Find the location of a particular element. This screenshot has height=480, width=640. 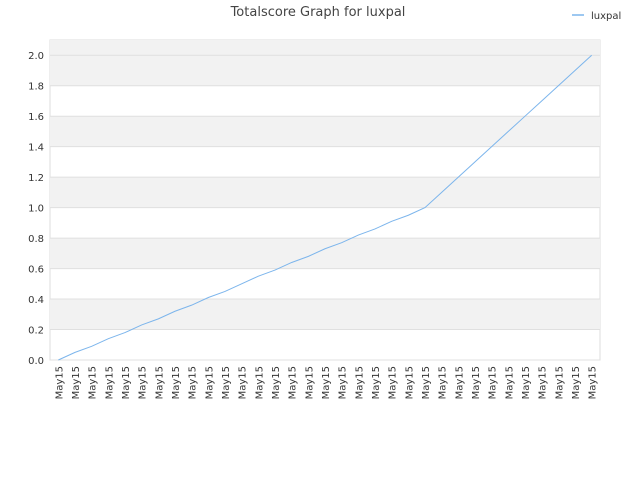

y-tick-label: 0.8 is located at coordinates (36, 239).